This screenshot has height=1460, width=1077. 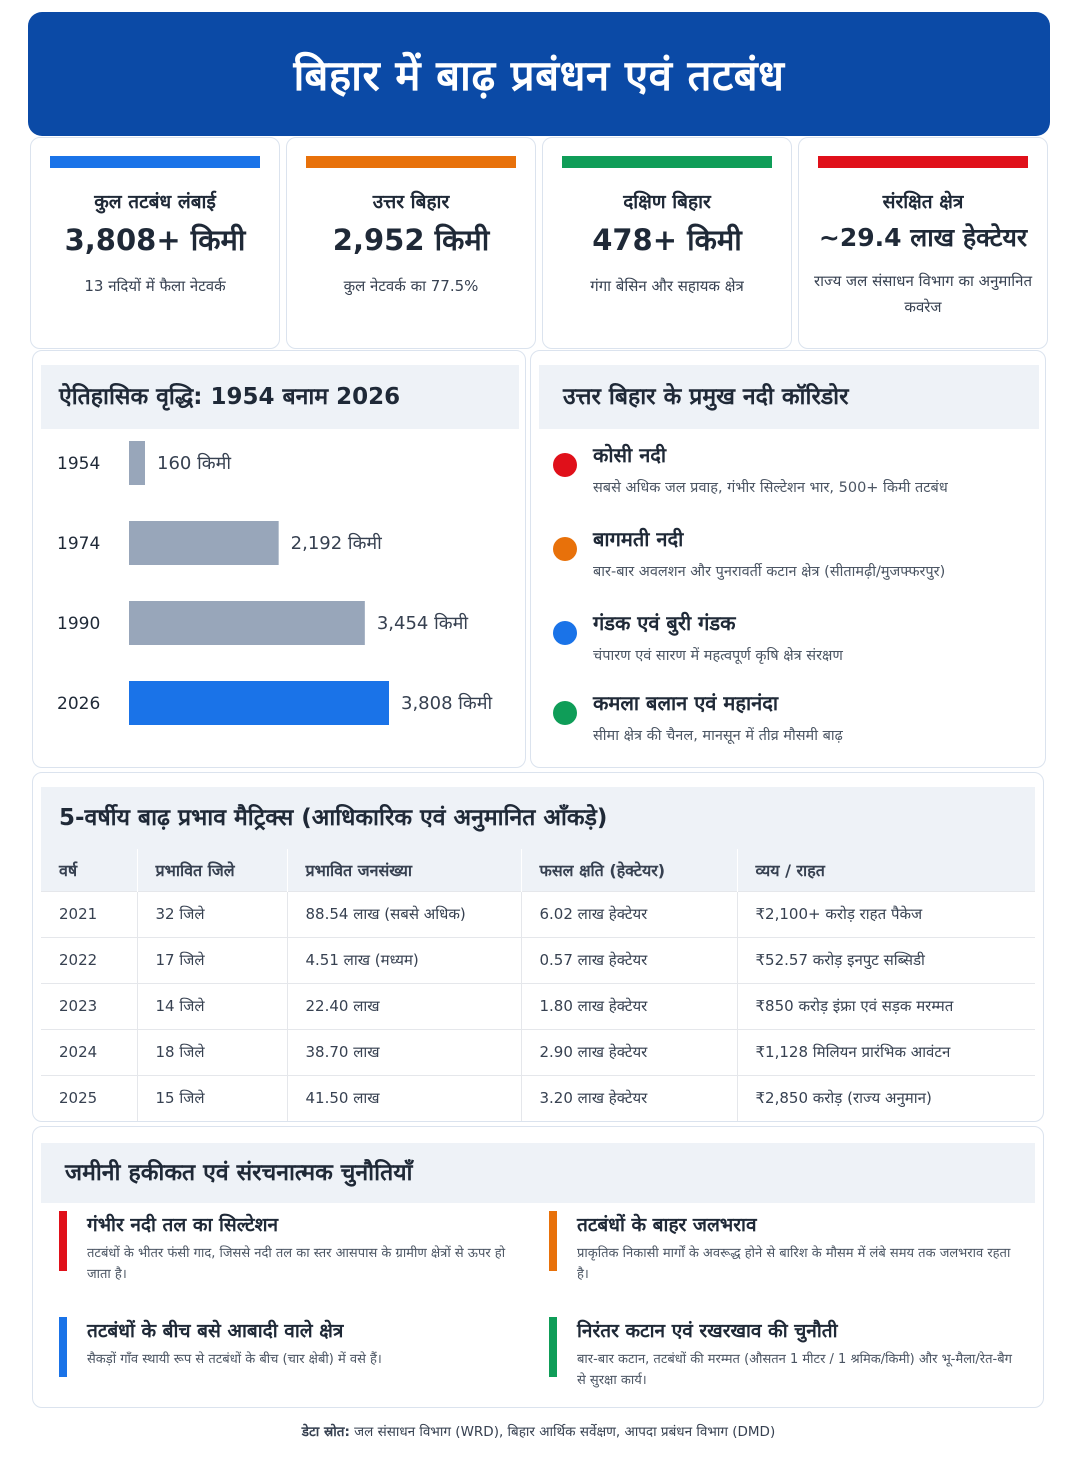 I want to click on table-cell: 15 जिले, so click(x=212, y=1097).